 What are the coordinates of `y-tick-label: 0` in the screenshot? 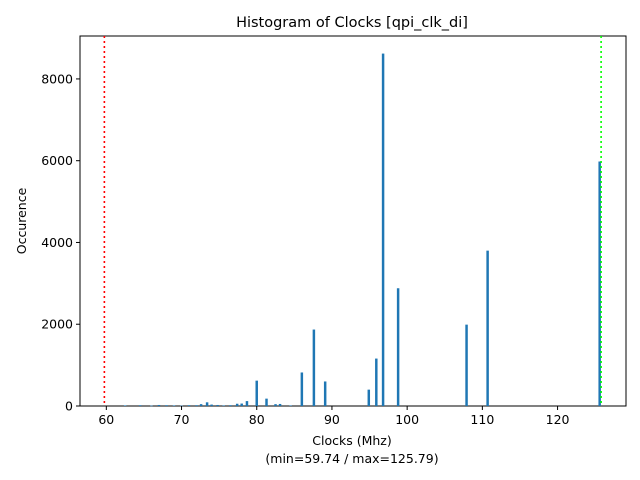 It's located at (69, 406).